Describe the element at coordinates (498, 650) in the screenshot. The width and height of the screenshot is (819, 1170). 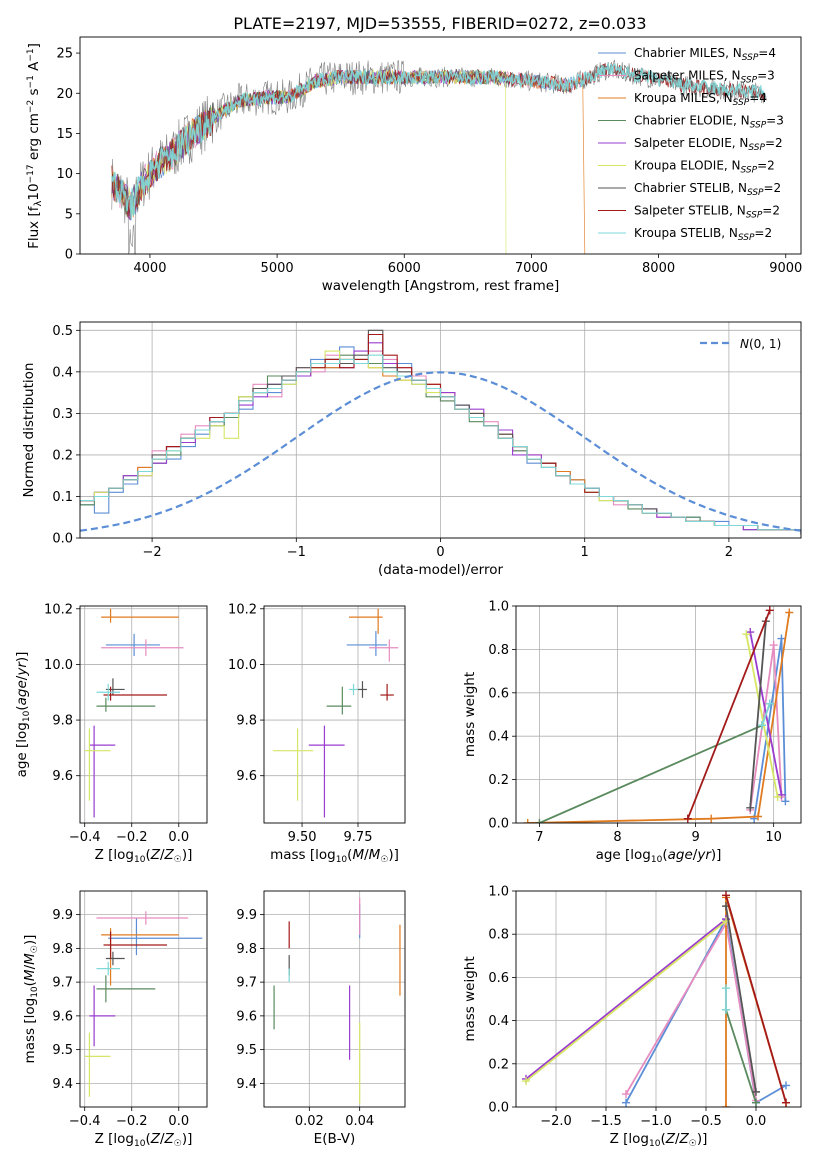
I see `y-tick-label: 0.8` at that location.